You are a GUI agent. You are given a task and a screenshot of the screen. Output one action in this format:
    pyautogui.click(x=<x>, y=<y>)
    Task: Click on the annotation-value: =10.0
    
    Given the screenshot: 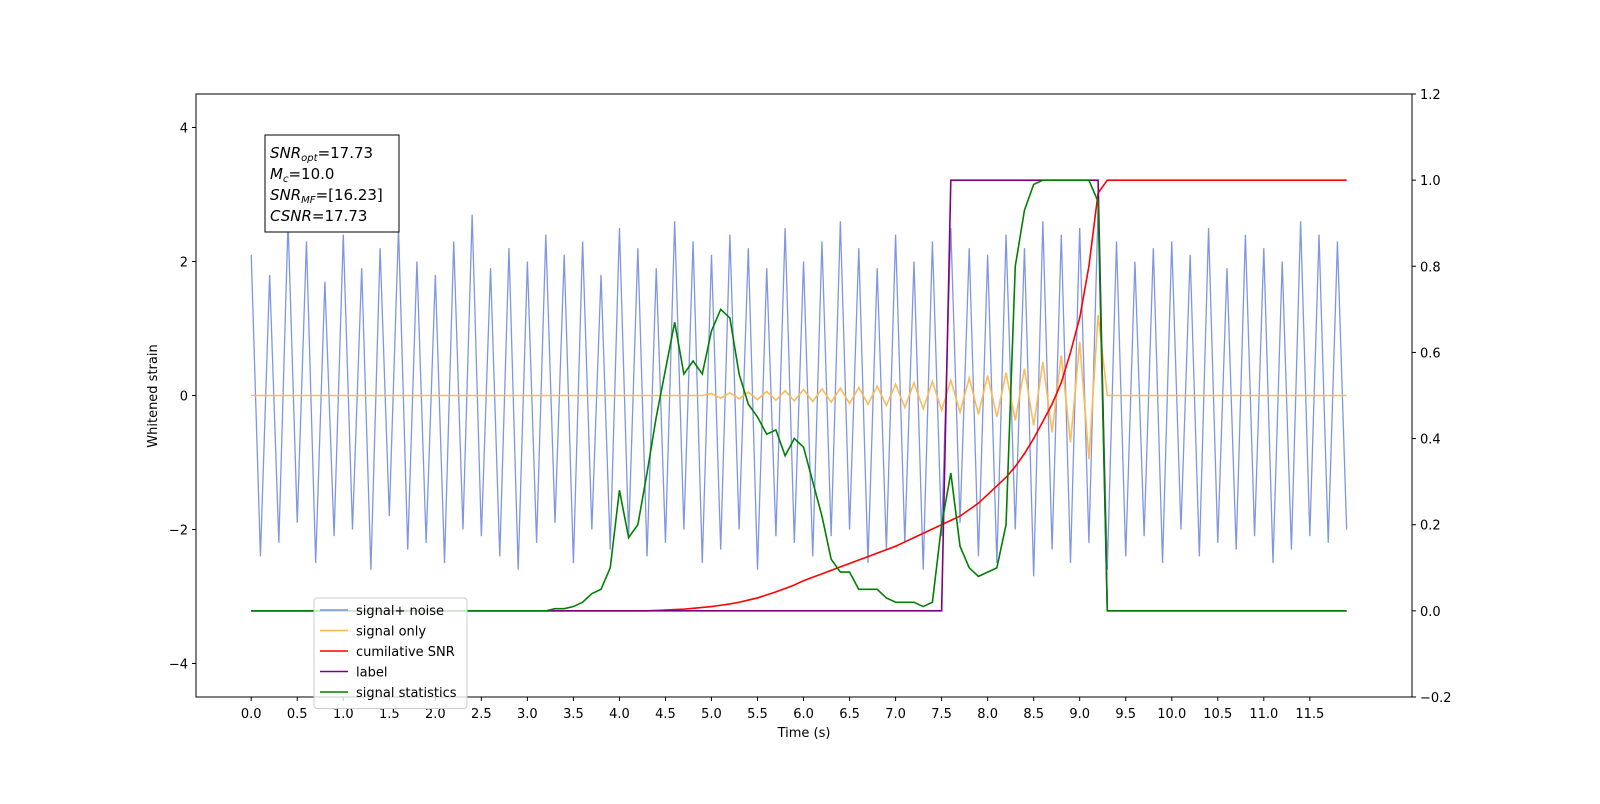 What is the action you would take?
    pyautogui.click(x=311, y=174)
    